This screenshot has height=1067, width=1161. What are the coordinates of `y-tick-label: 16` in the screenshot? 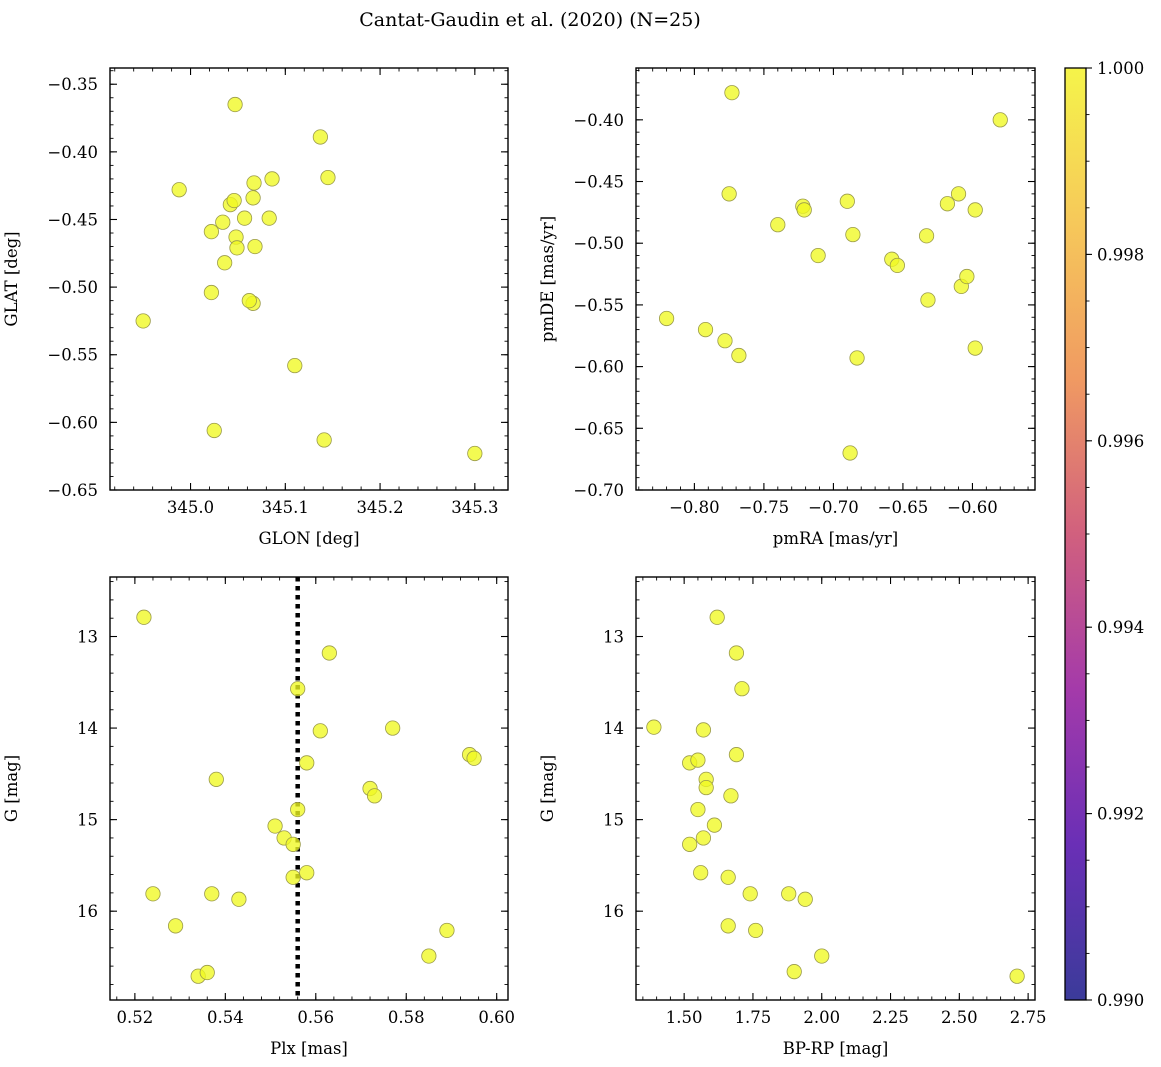 It's located at (87, 911).